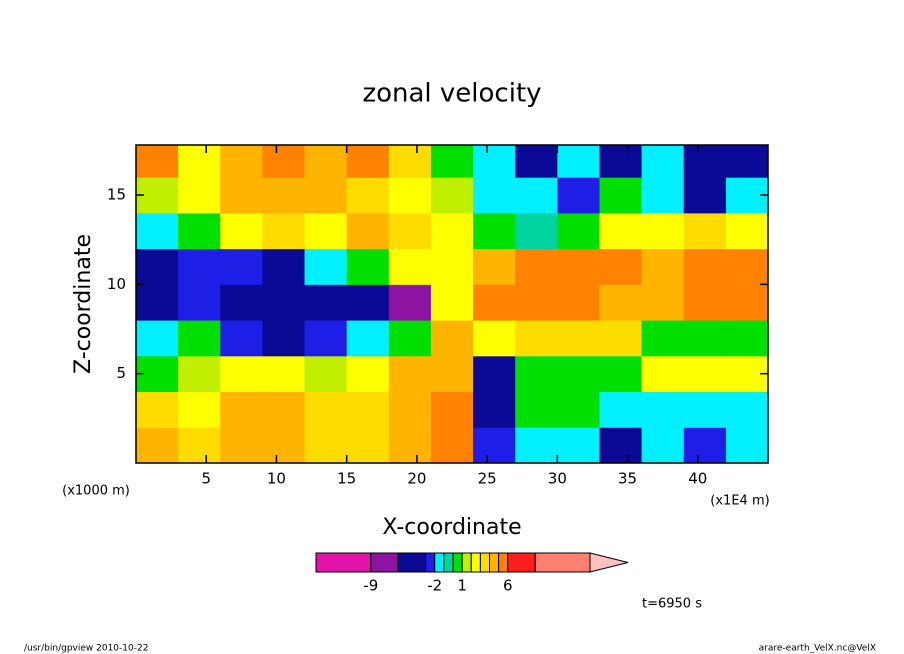 This screenshot has height=654, width=904. I want to click on x-tick-label: 40, so click(697, 479).